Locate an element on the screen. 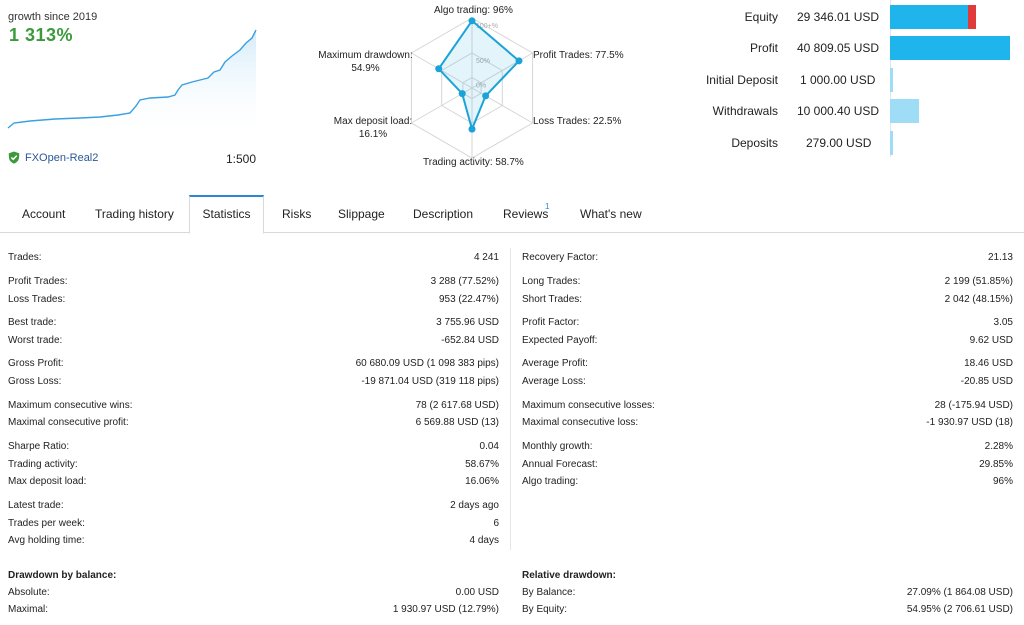  stat-value: 4 241 is located at coordinates (486, 257).